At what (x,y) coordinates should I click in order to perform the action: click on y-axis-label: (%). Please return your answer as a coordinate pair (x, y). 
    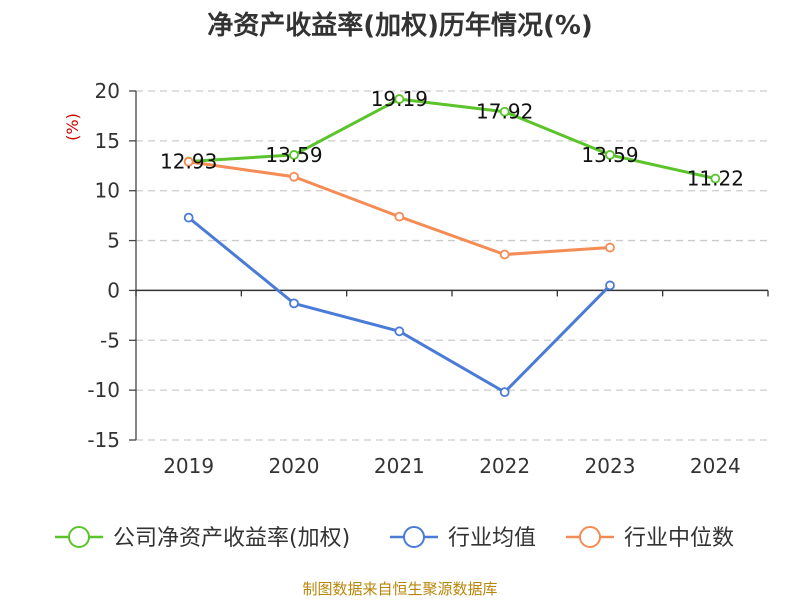
    Looking at the image, I should click on (72, 127).